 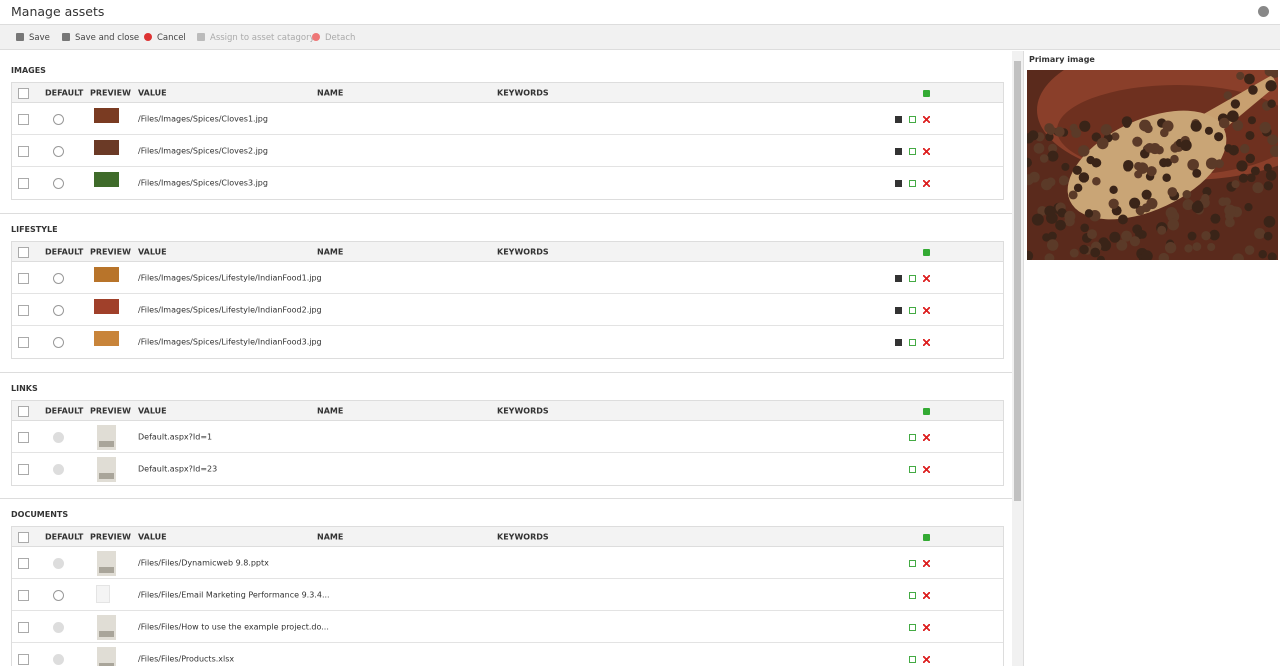 I want to click on file-icon, so click(x=106, y=563).